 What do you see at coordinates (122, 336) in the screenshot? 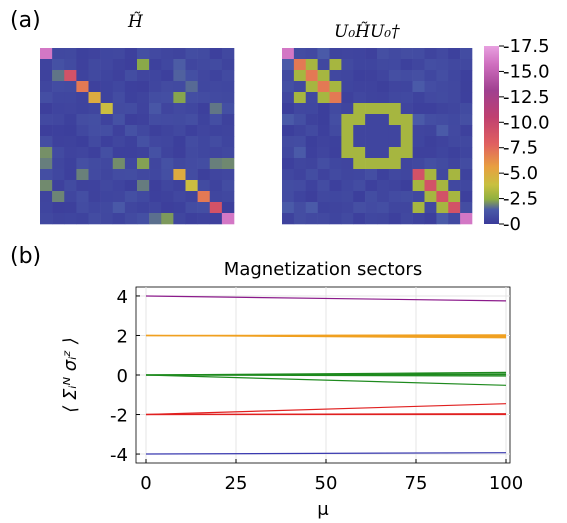
I see `y-tick-label: 2` at bounding box center [122, 336].